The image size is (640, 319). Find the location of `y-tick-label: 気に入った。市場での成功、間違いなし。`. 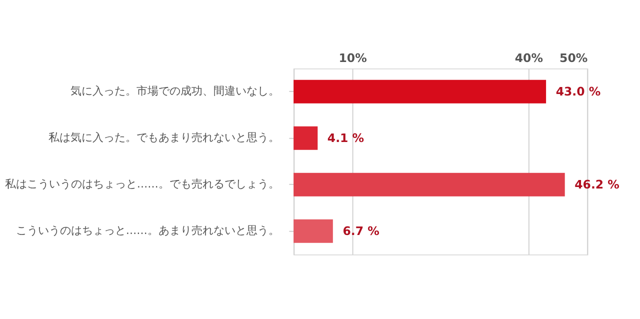

y-tick-label: 気に入った。市場での成功、間違いなし。 is located at coordinates (175, 91).